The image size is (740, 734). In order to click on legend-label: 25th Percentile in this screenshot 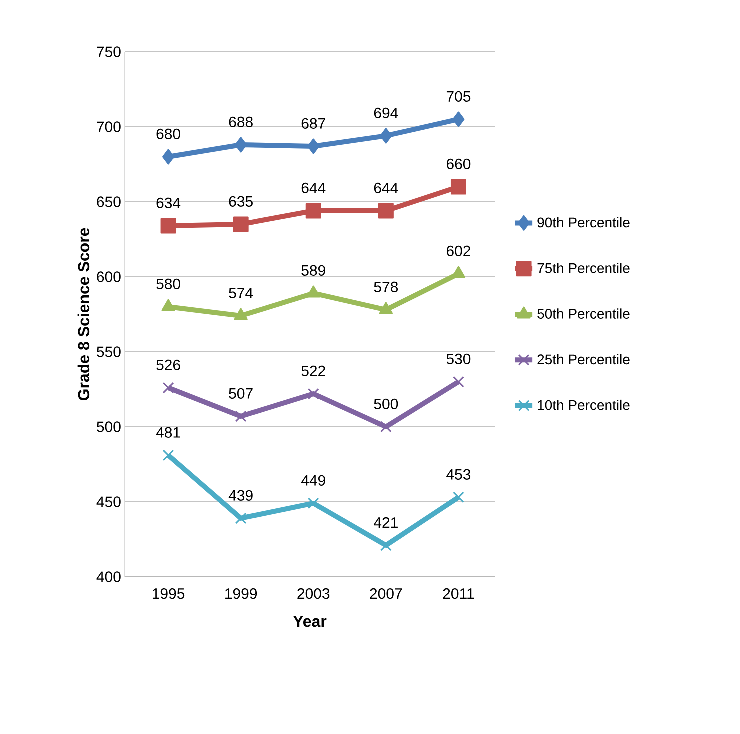, I will do `click(584, 359)`.